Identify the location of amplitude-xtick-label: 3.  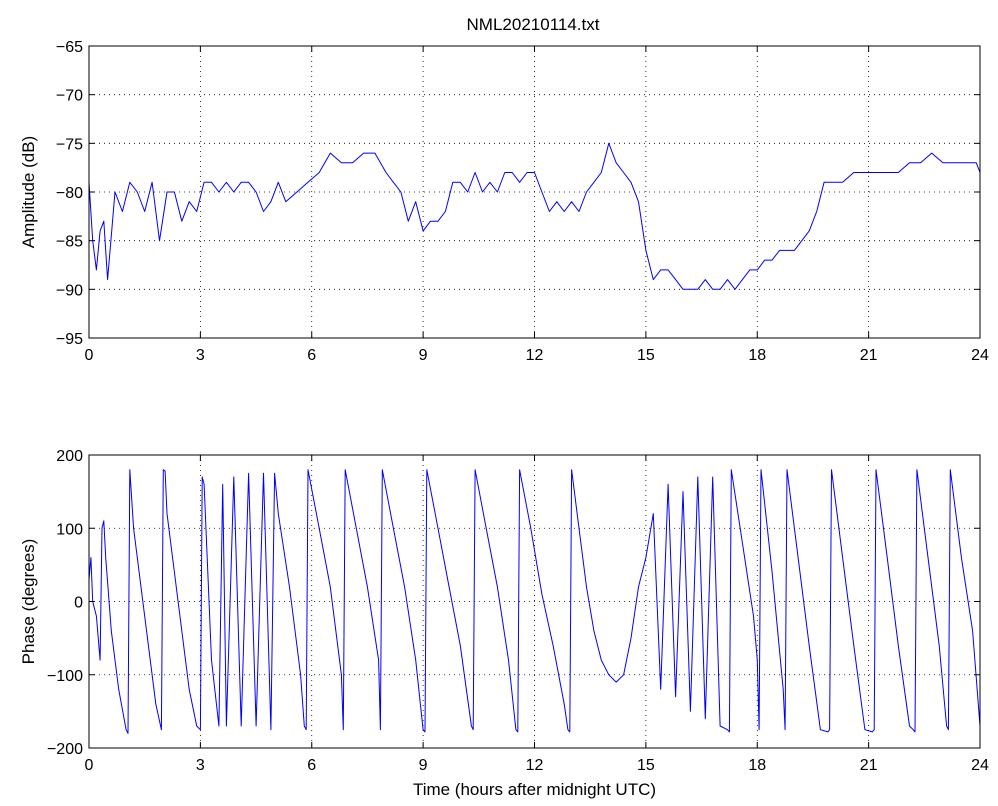
(200, 355).